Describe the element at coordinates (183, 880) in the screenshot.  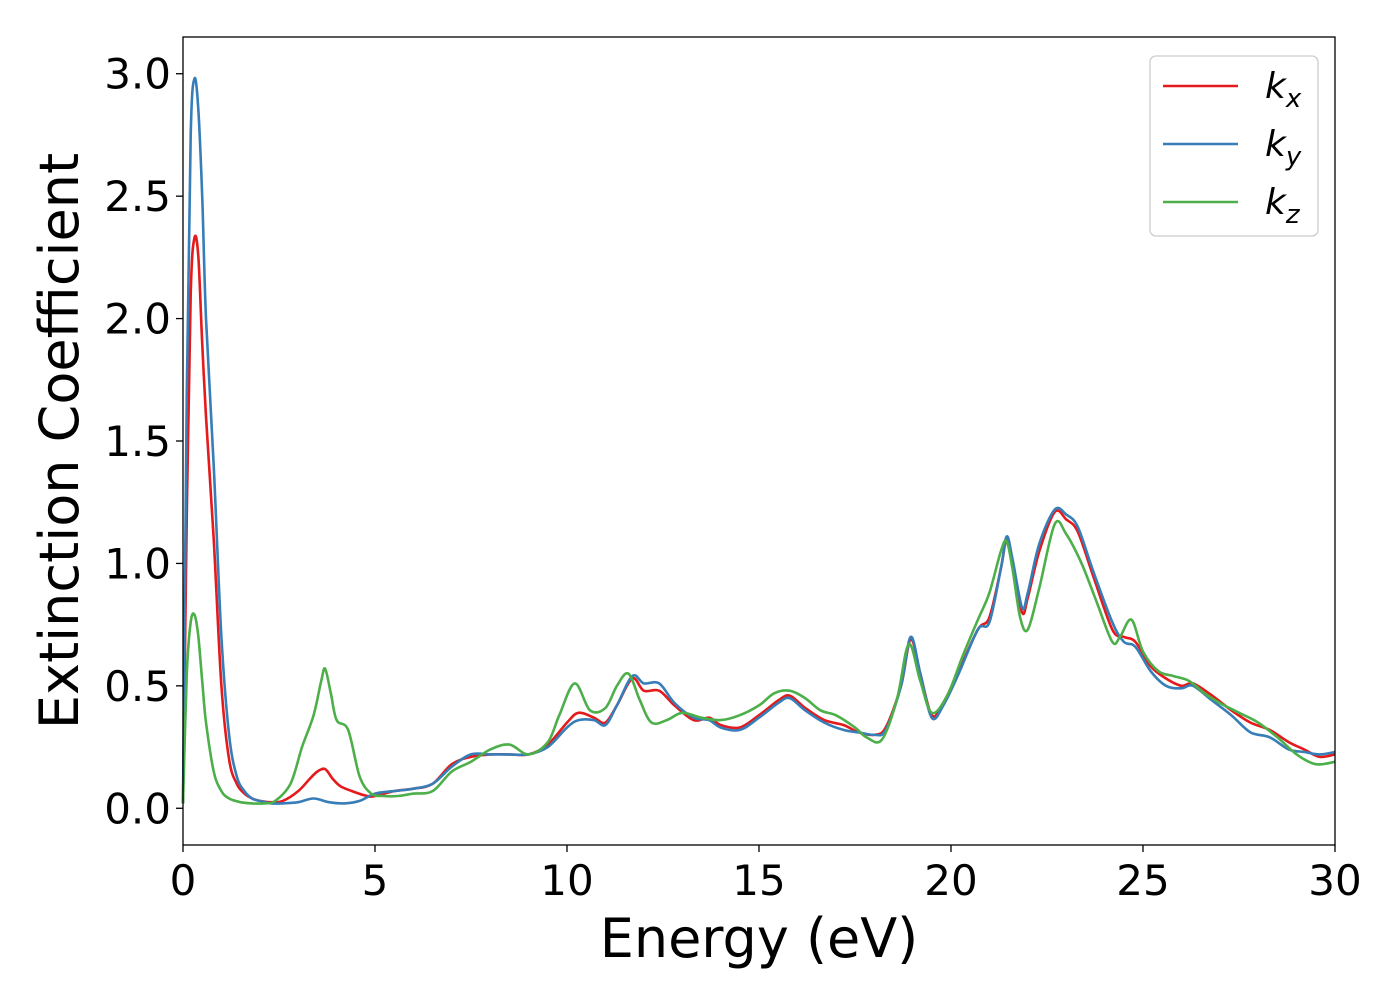
I see `x-tick-label: 0` at that location.